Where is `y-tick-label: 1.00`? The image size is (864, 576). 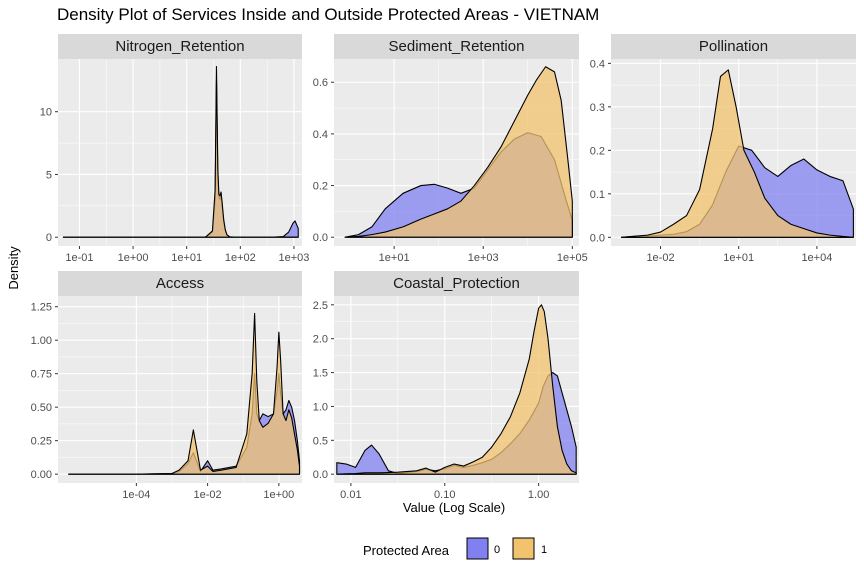
y-tick-label: 1.00 is located at coordinates (41, 341).